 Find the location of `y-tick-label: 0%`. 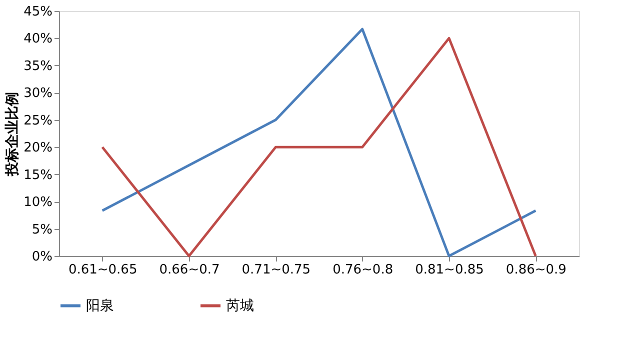

y-tick-label: 0% is located at coordinates (42, 257).